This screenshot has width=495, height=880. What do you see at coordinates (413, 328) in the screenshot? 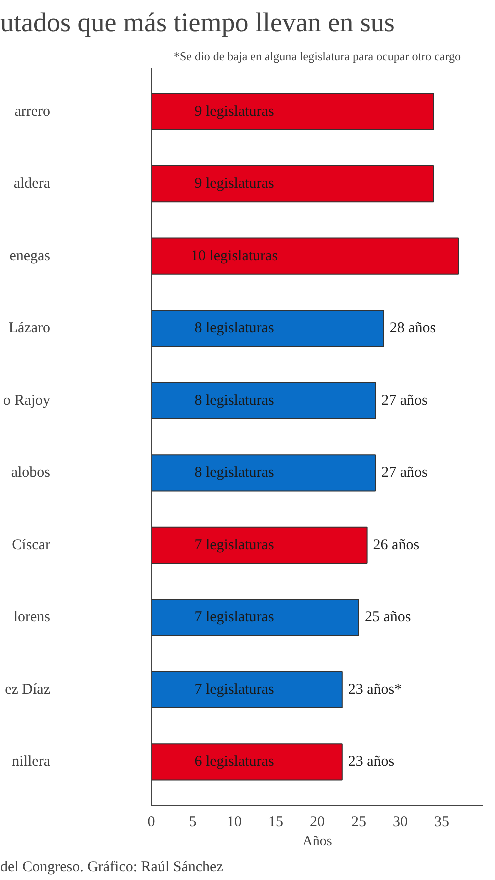
I see `data-label: 28 años` at bounding box center [413, 328].